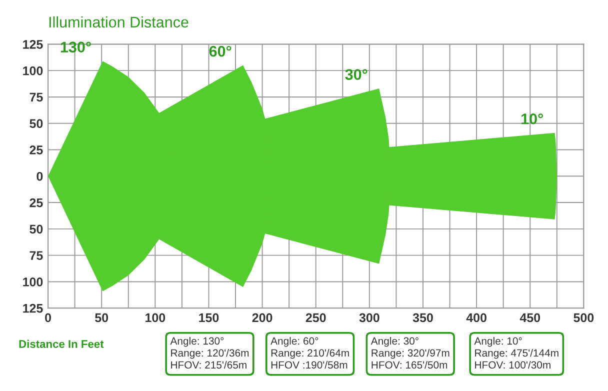 This screenshot has height=391, width=608. Describe the element at coordinates (75, 47) in the screenshot. I see `series-label: 130°` at that location.